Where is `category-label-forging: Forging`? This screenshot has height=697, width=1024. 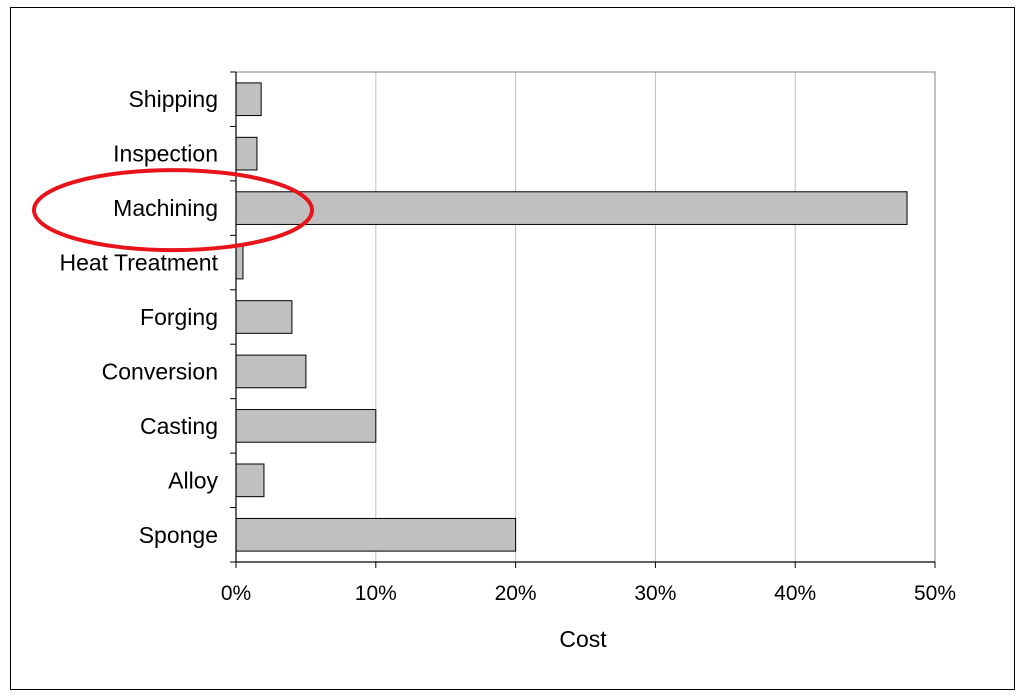
category-label-forging: Forging is located at coordinates (179, 317).